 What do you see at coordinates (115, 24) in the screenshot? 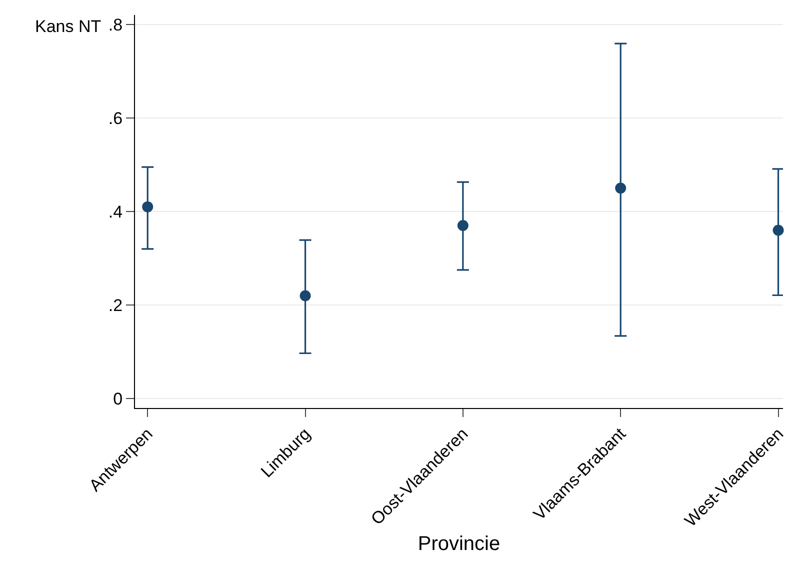
I see `y-tick-label: .8` at bounding box center [115, 24].